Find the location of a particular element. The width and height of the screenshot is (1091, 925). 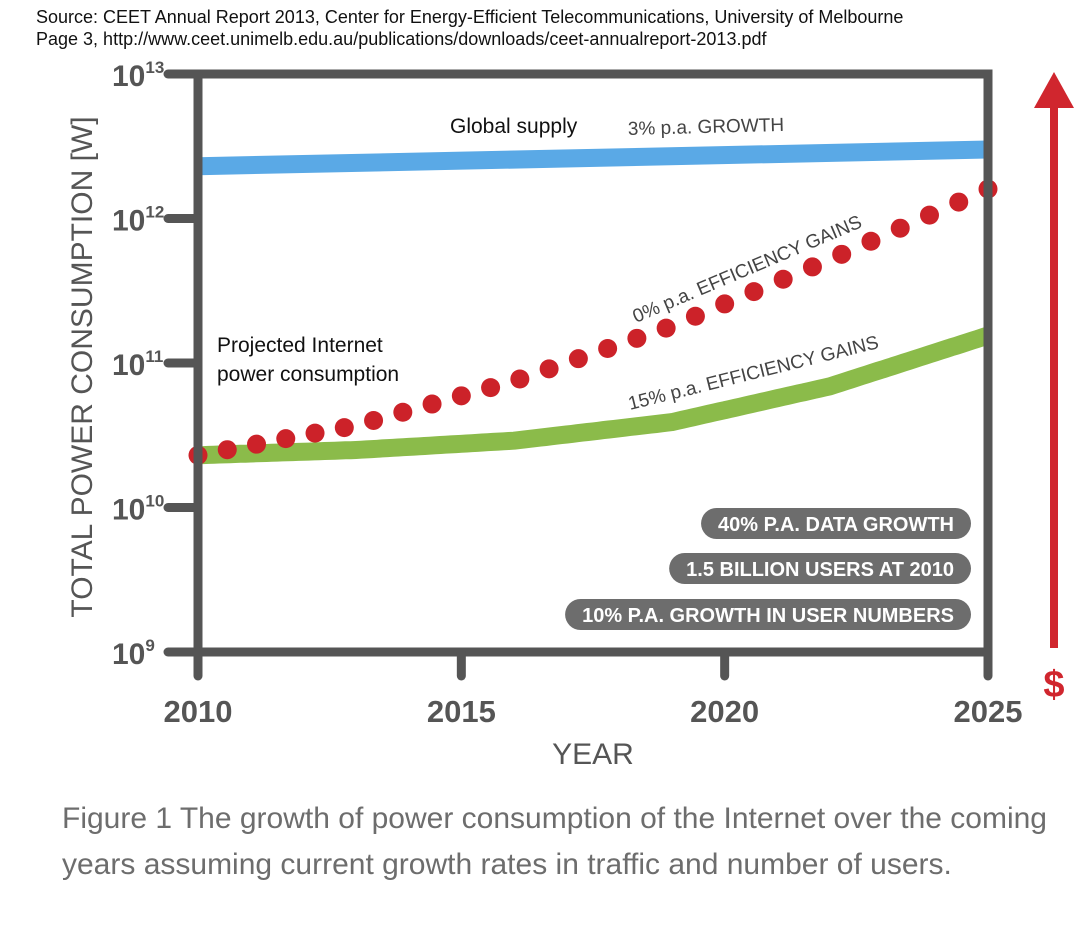

badge-text: 10% P.A. GROWTH IN USER NUMBERS is located at coordinates (768, 616).